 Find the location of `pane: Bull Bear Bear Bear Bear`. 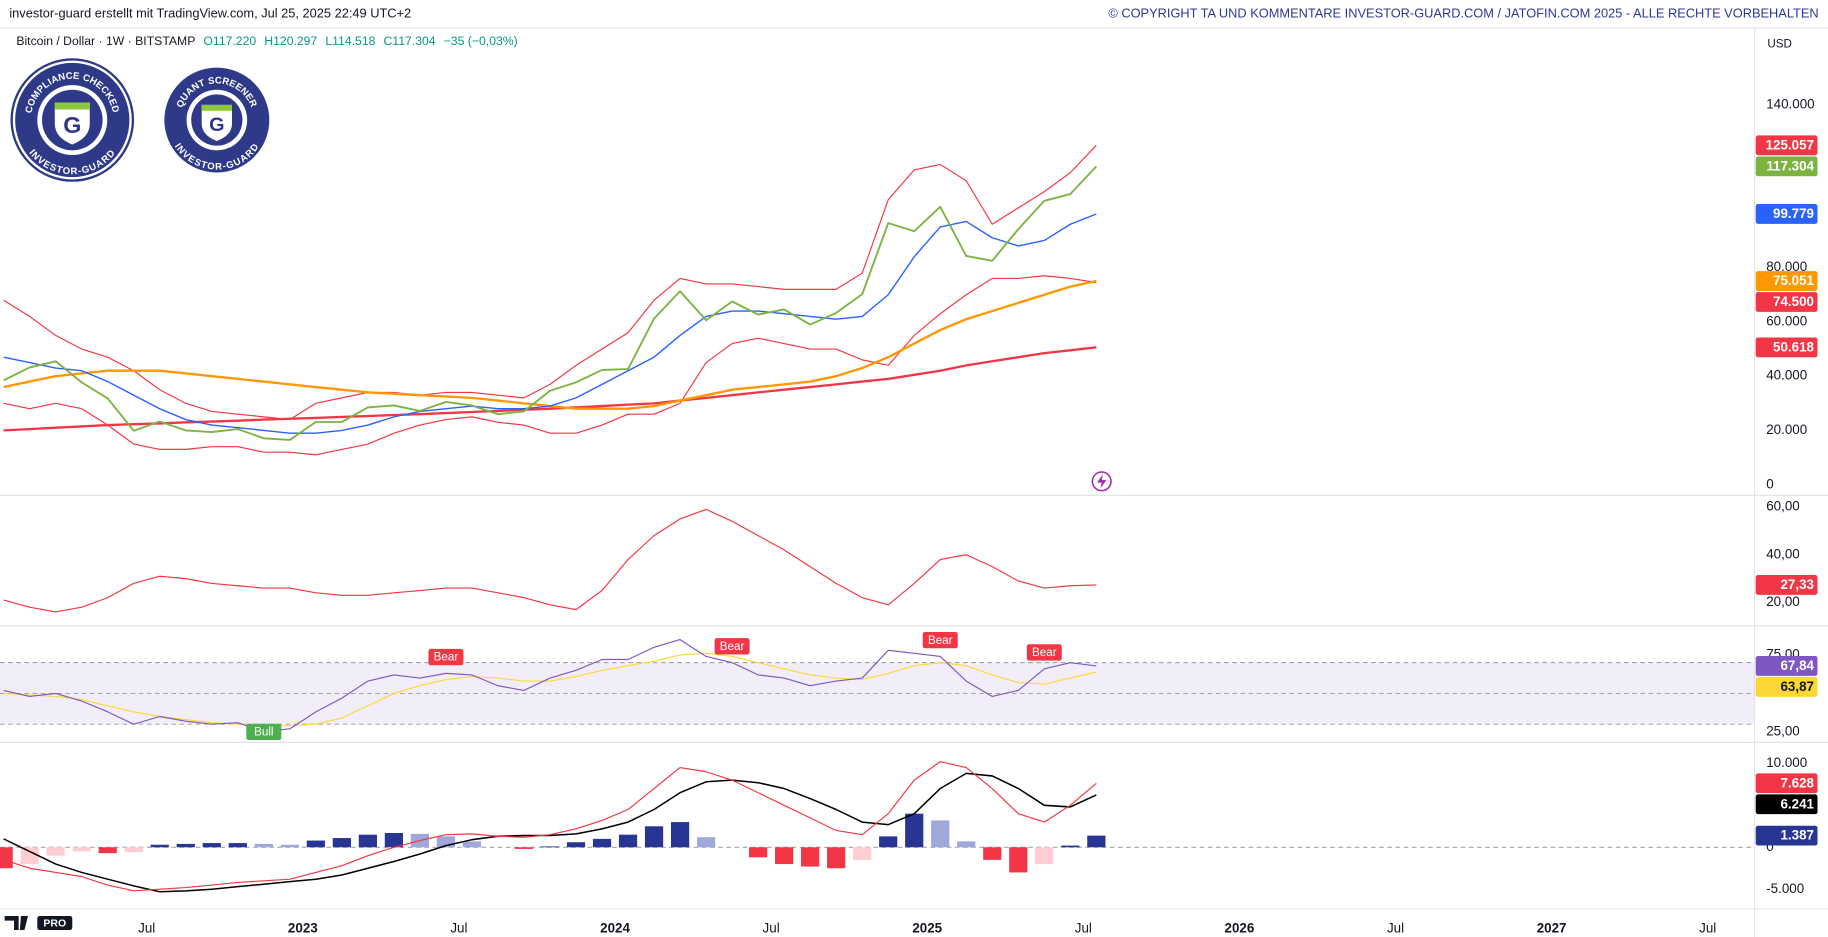

pane: Bull Bear Bear Bear Bear is located at coordinates (877, 686).